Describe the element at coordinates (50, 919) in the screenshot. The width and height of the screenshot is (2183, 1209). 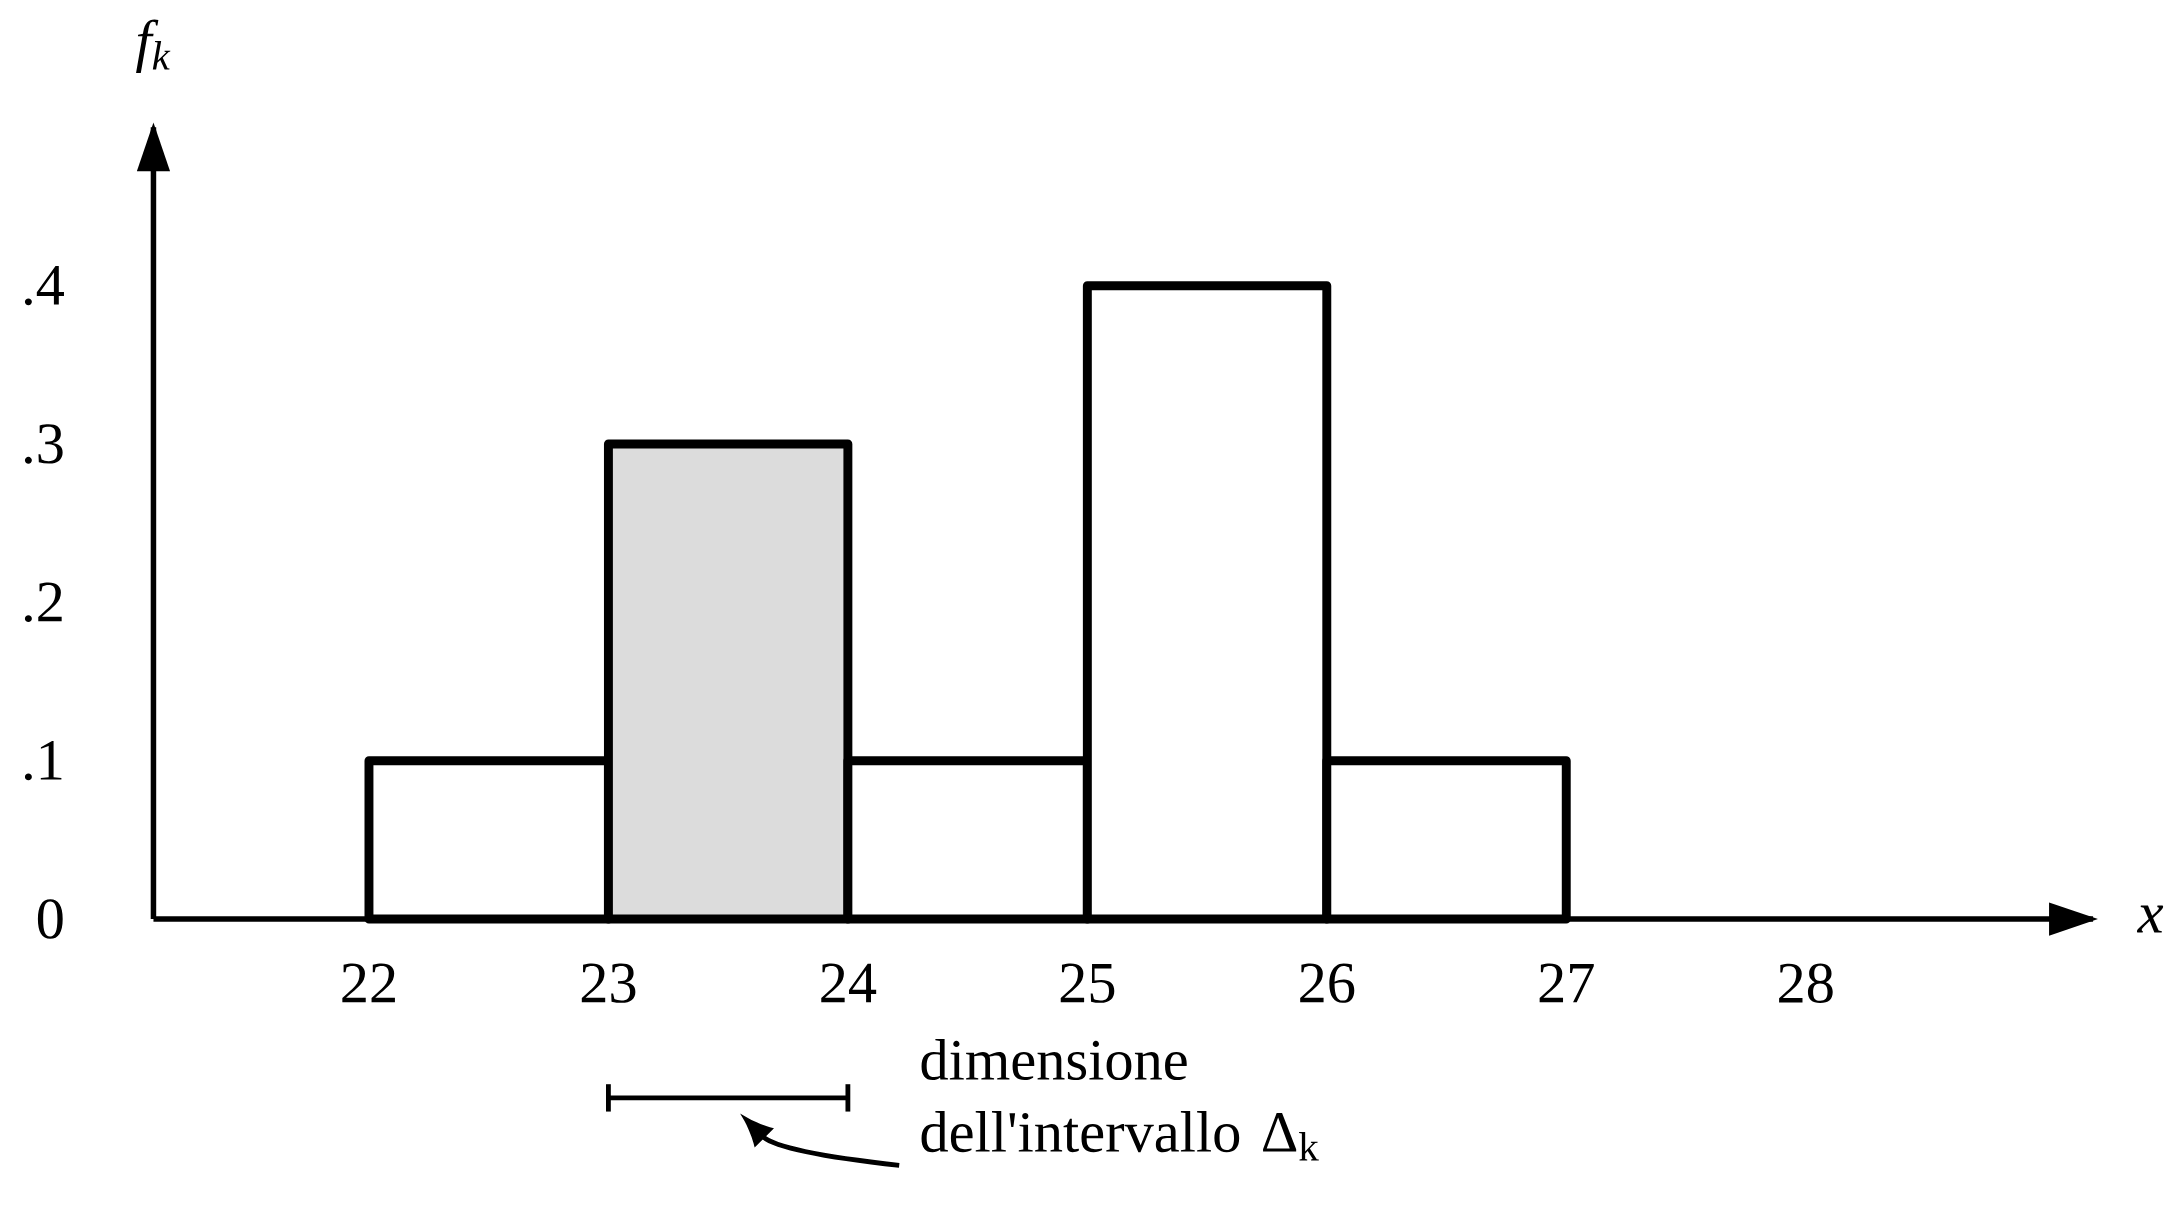
I see `y-tick-label: 0` at that location.